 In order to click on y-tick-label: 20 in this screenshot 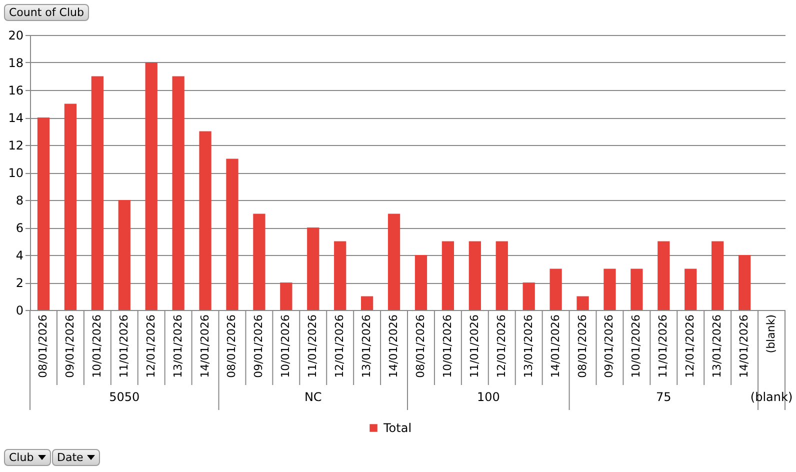, I will do `click(16, 35)`.